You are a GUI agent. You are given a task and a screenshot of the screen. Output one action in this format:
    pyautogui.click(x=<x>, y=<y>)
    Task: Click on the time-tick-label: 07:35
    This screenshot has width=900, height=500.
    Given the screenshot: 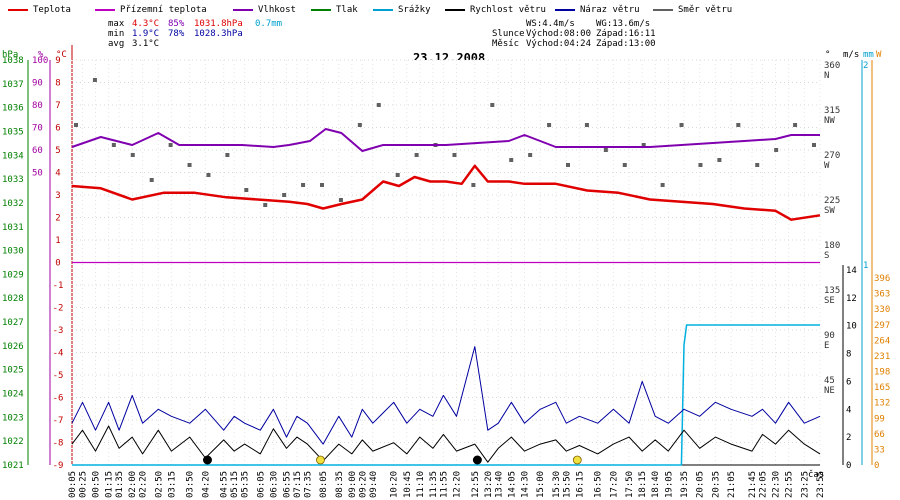 What is the action you would take?
    pyautogui.click(x=308, y=484)
    